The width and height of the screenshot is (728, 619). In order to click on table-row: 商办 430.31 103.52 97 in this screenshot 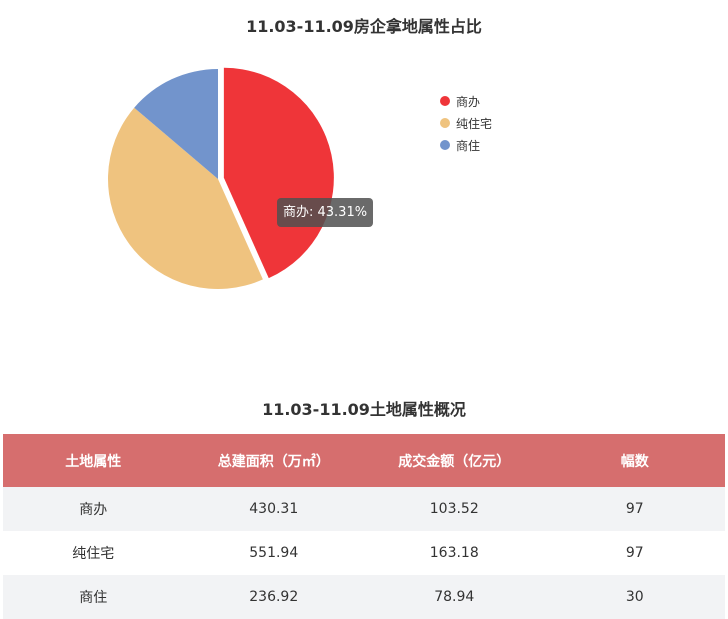, I will do `click(364, 509)`.